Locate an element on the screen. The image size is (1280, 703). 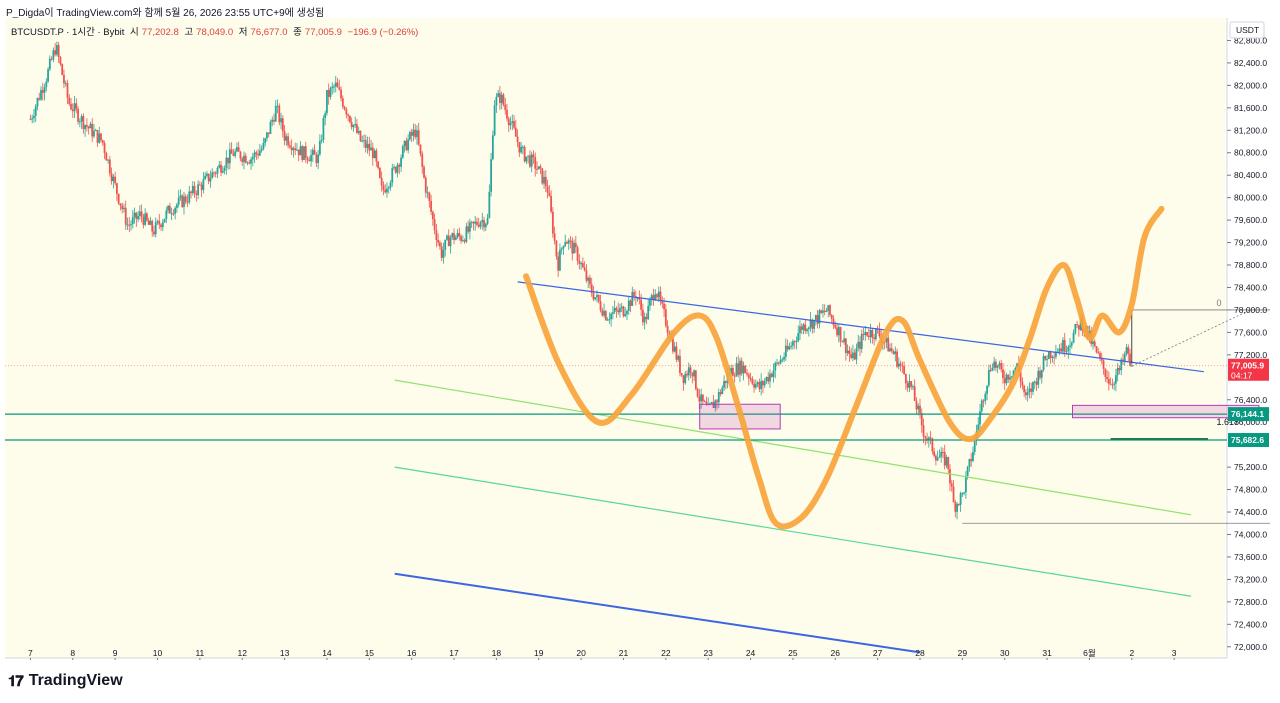
price-tick-label: 74,400.0 is located at coordinates (1250, 512).